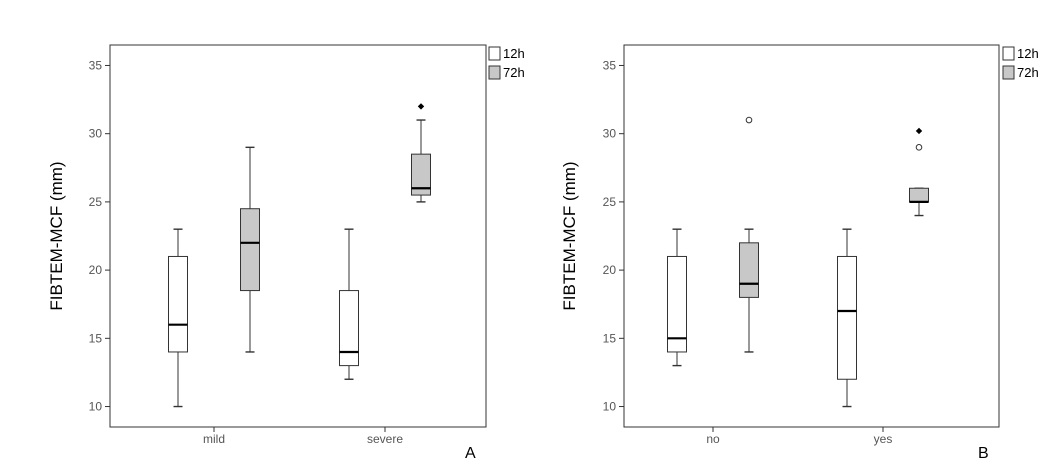  I want to click on x-tick-label: mild, so click(214, 439).